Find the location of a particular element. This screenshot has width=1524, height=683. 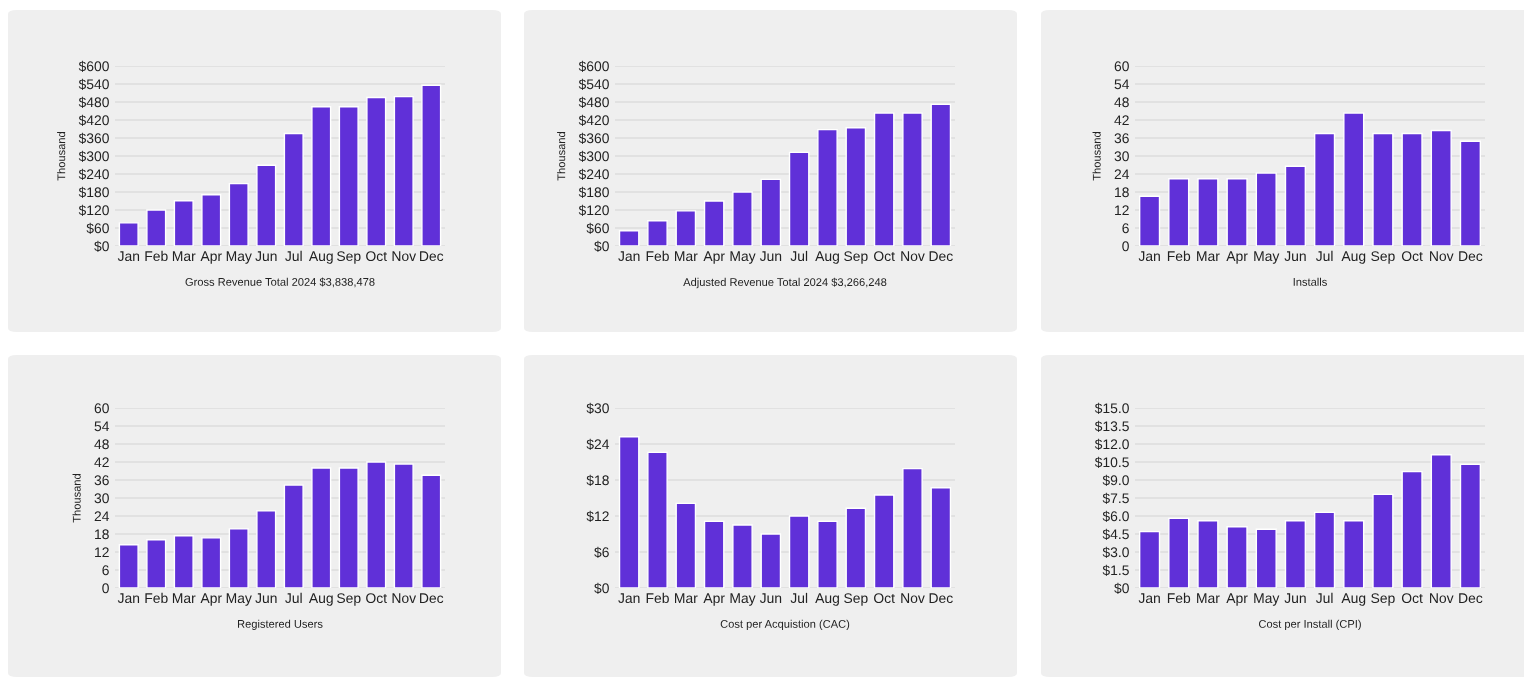

y-tick-label: 48 is located at coordinates (101, 444).